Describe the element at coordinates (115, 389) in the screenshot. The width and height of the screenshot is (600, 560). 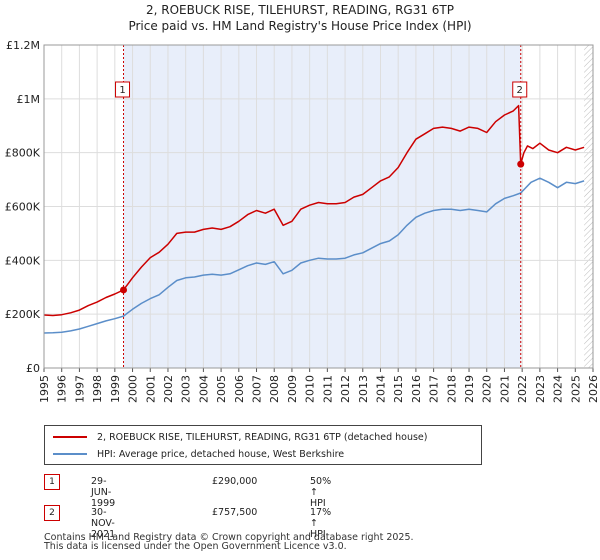
I see `x-tick-label: 1999` at that location.